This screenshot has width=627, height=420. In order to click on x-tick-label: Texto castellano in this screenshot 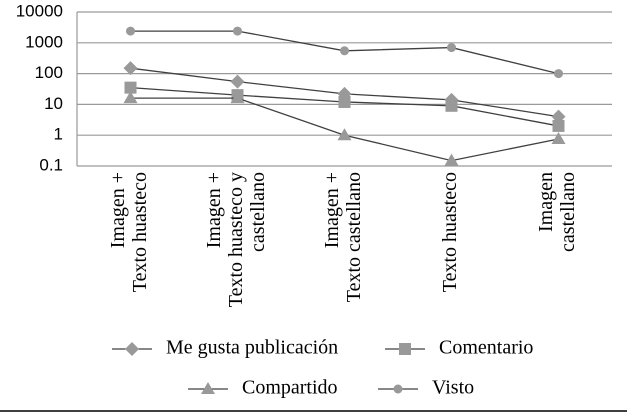, I will do `click(354, 237)`.